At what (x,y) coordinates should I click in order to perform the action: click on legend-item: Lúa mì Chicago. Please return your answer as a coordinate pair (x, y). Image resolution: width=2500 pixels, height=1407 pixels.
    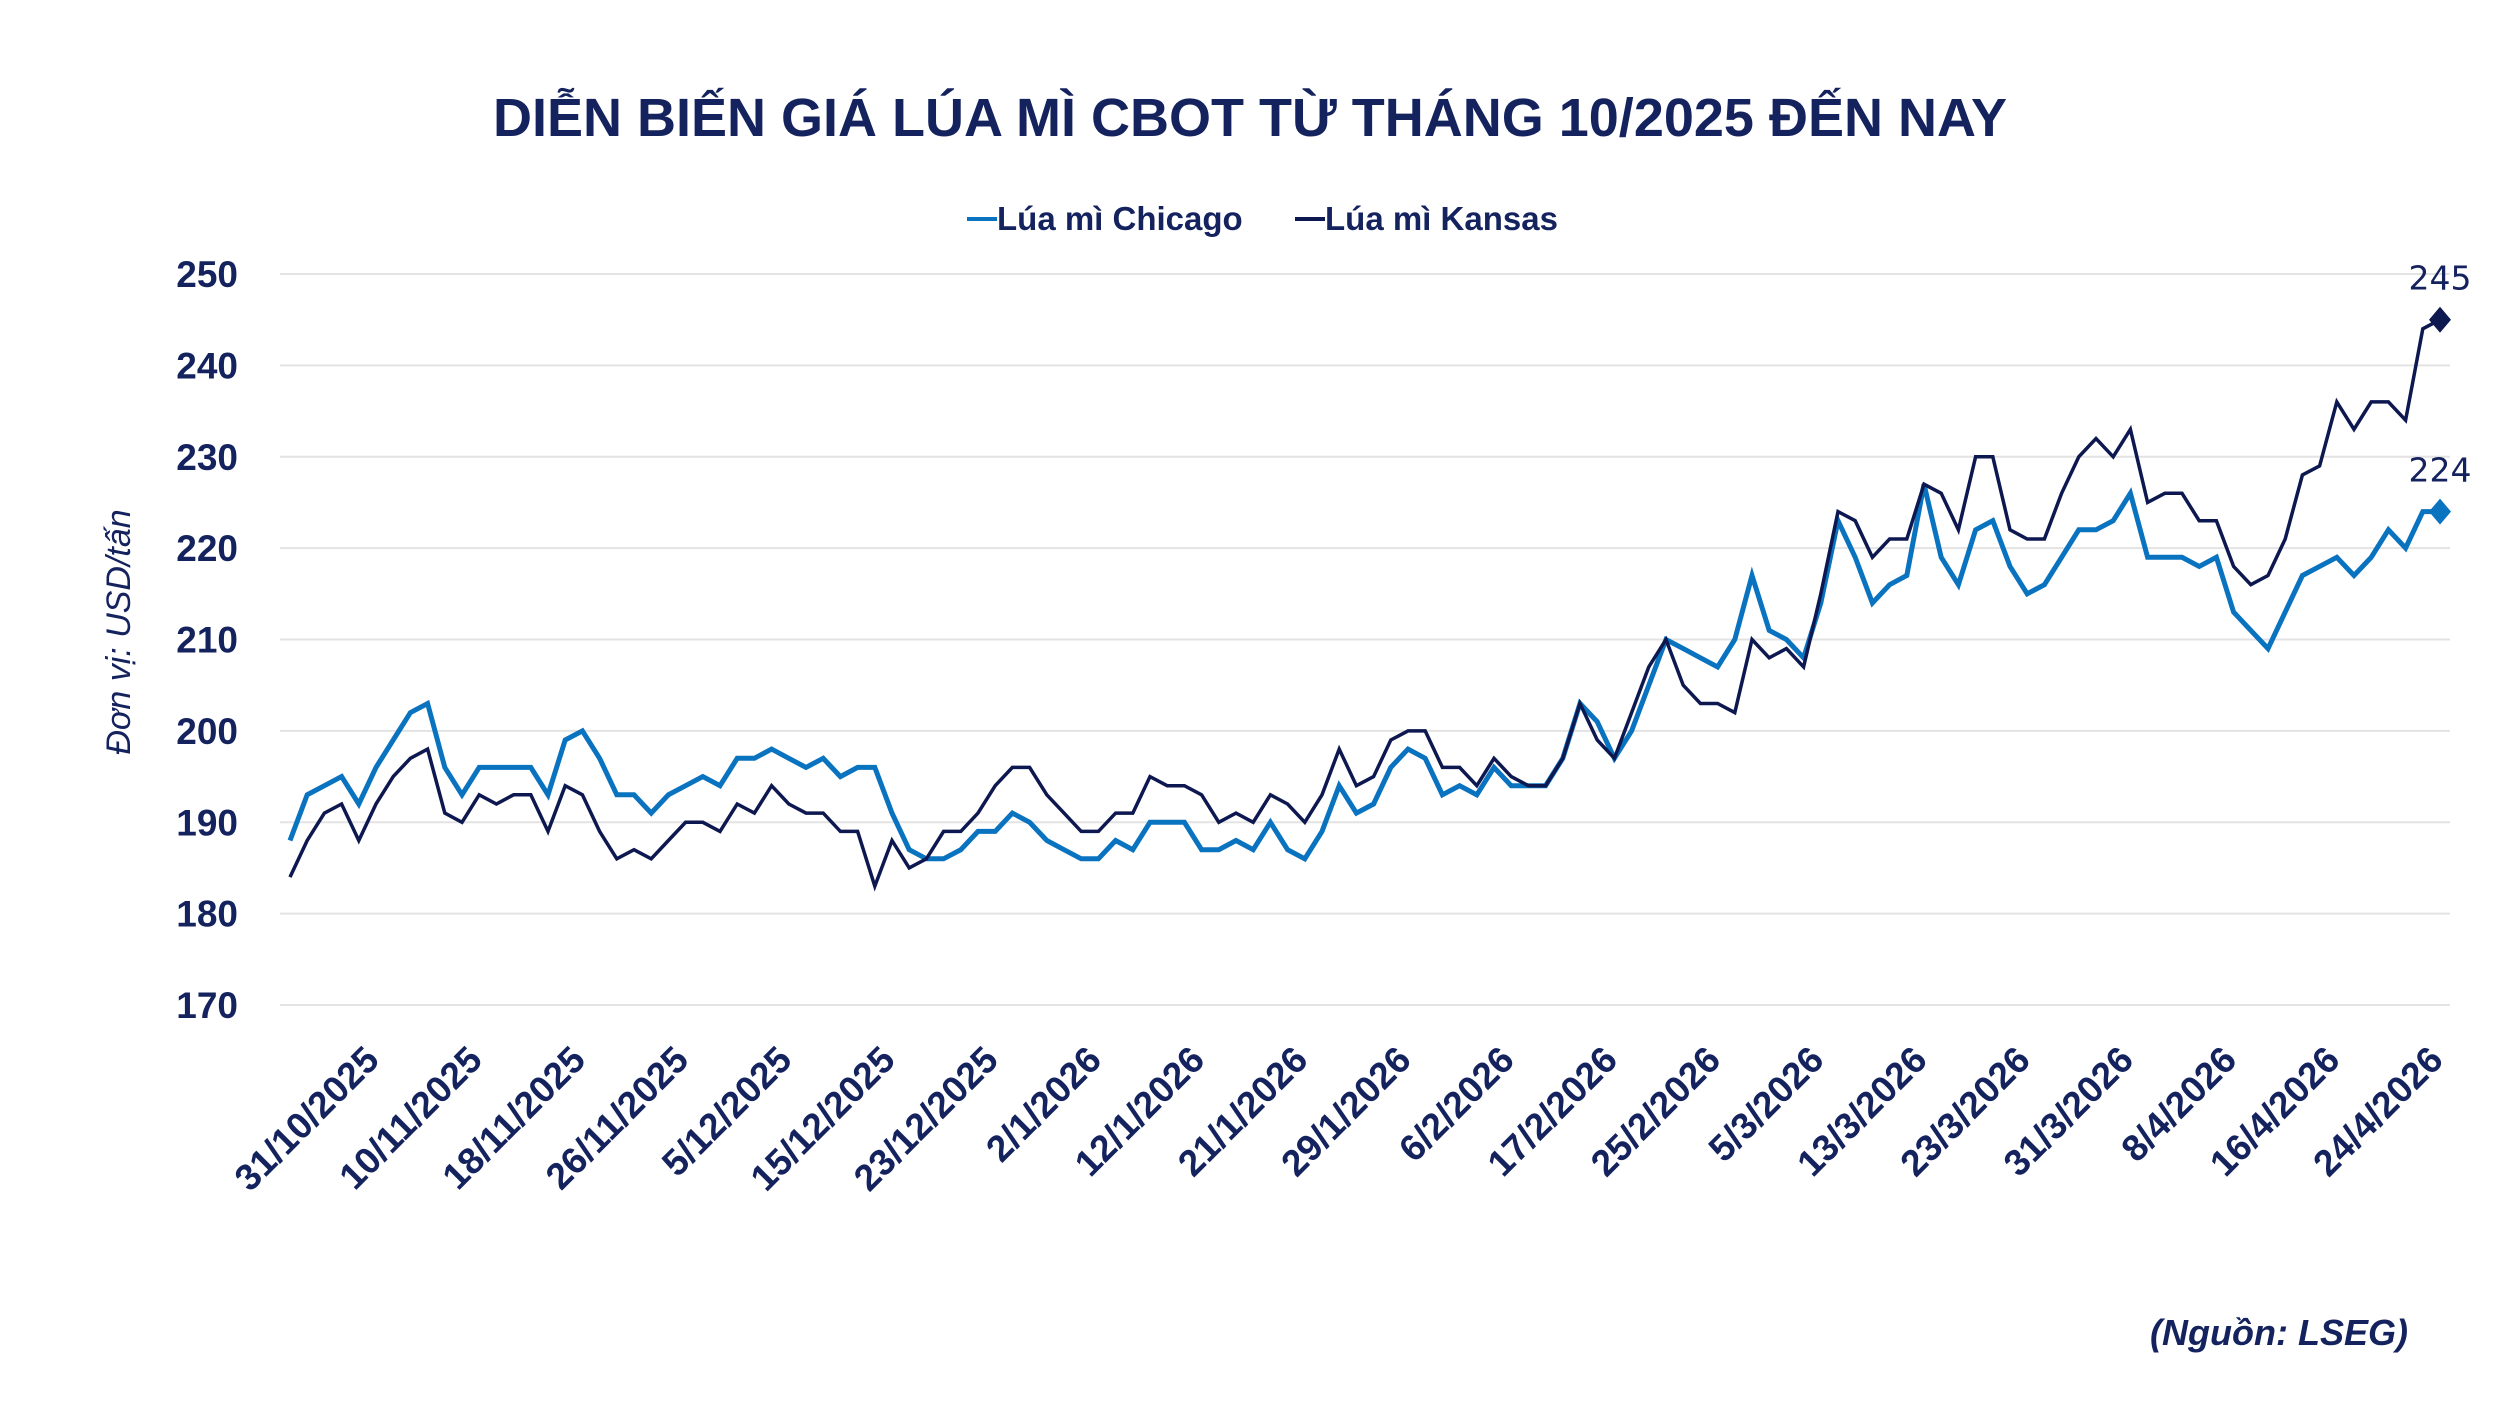
    Looking at the image, I should click on (1120, 218).